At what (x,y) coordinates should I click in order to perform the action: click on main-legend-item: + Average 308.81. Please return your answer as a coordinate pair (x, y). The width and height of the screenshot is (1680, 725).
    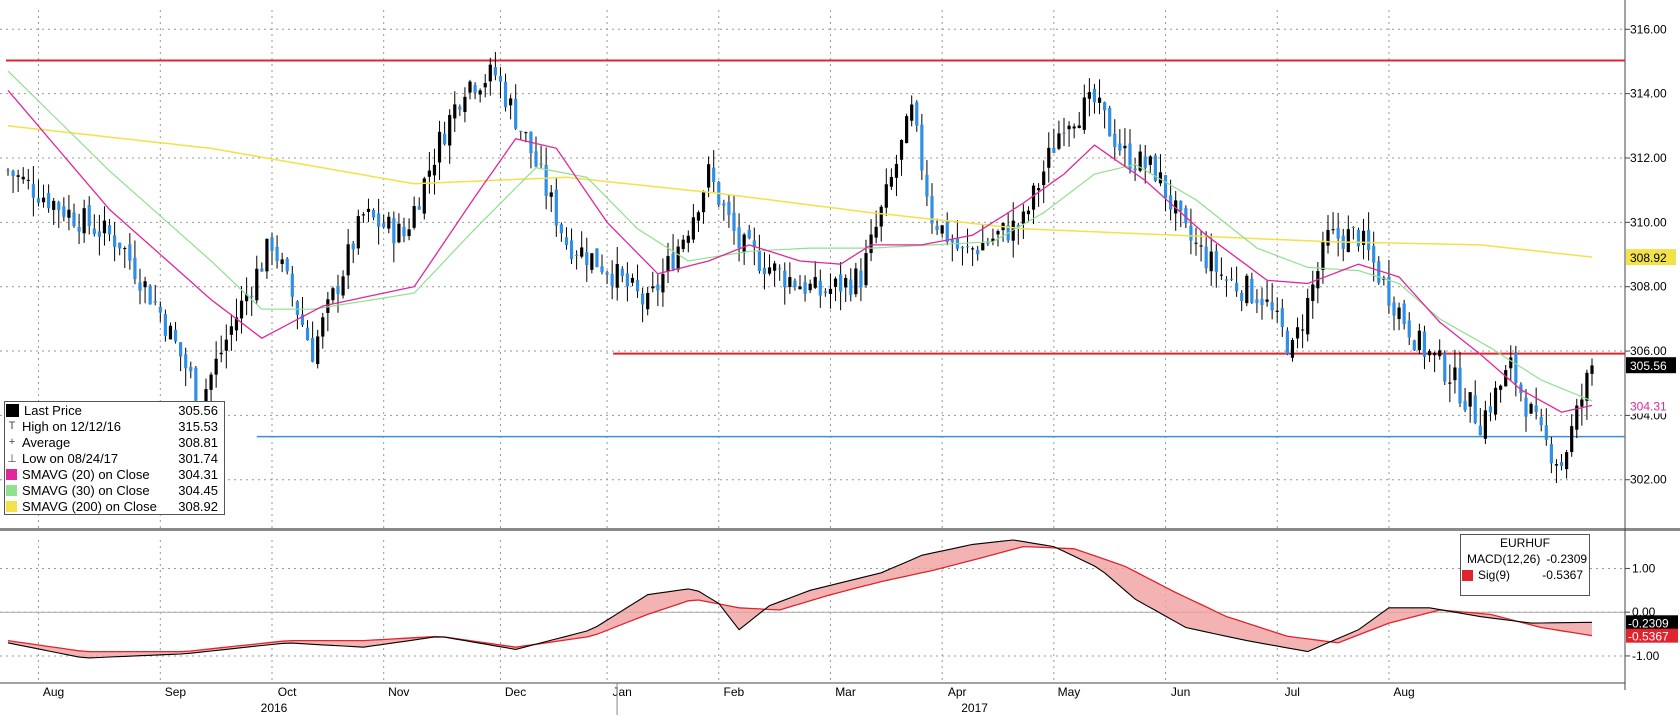
    Looking at the image, I should click on (114, 442).